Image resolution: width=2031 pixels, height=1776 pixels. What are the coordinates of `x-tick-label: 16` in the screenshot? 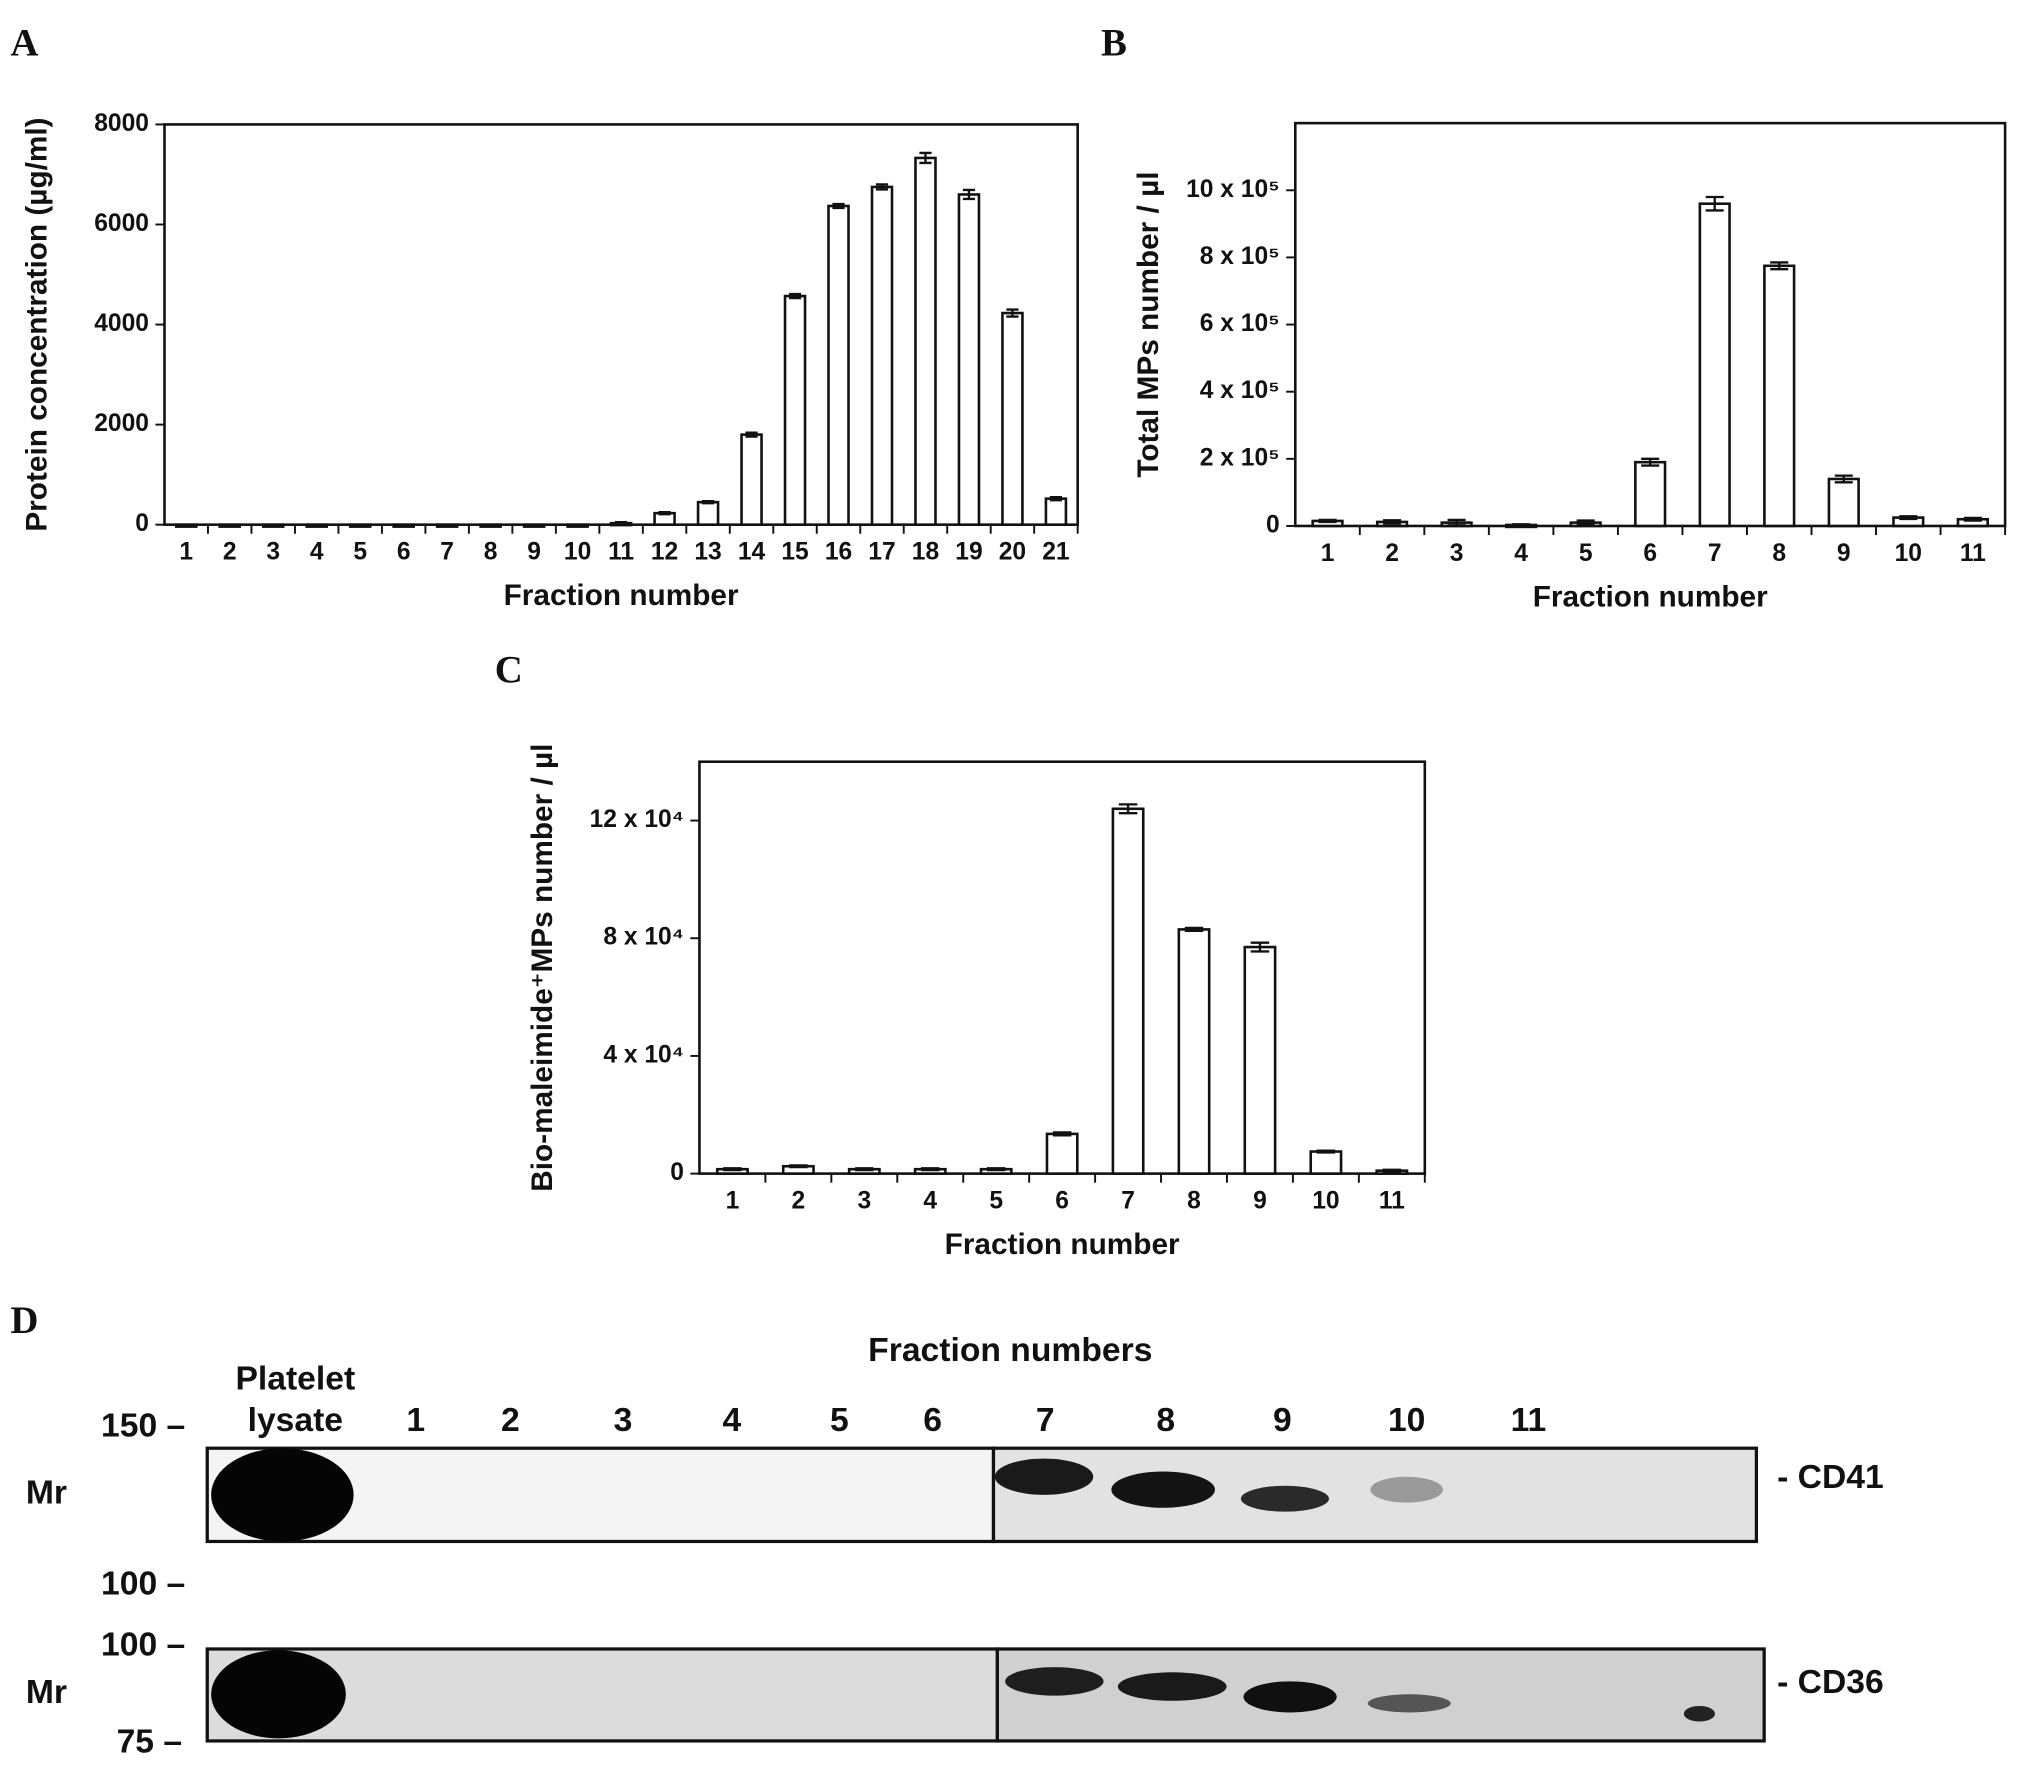 It's located at (838, 552).